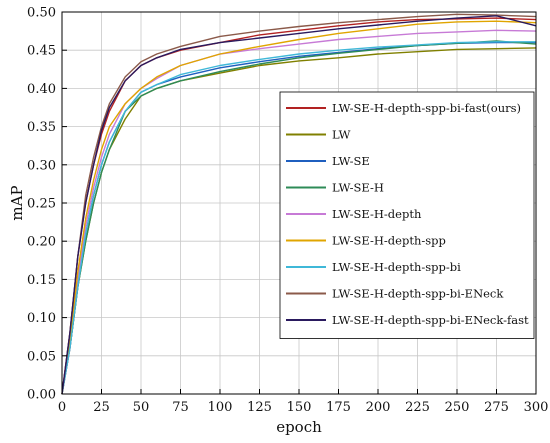 The image size is (550, 443). What do you see at coordinates (358, 188) in the screenshot?
I see `legend-label: LW-SE-H` at bounding box center [358, 188].